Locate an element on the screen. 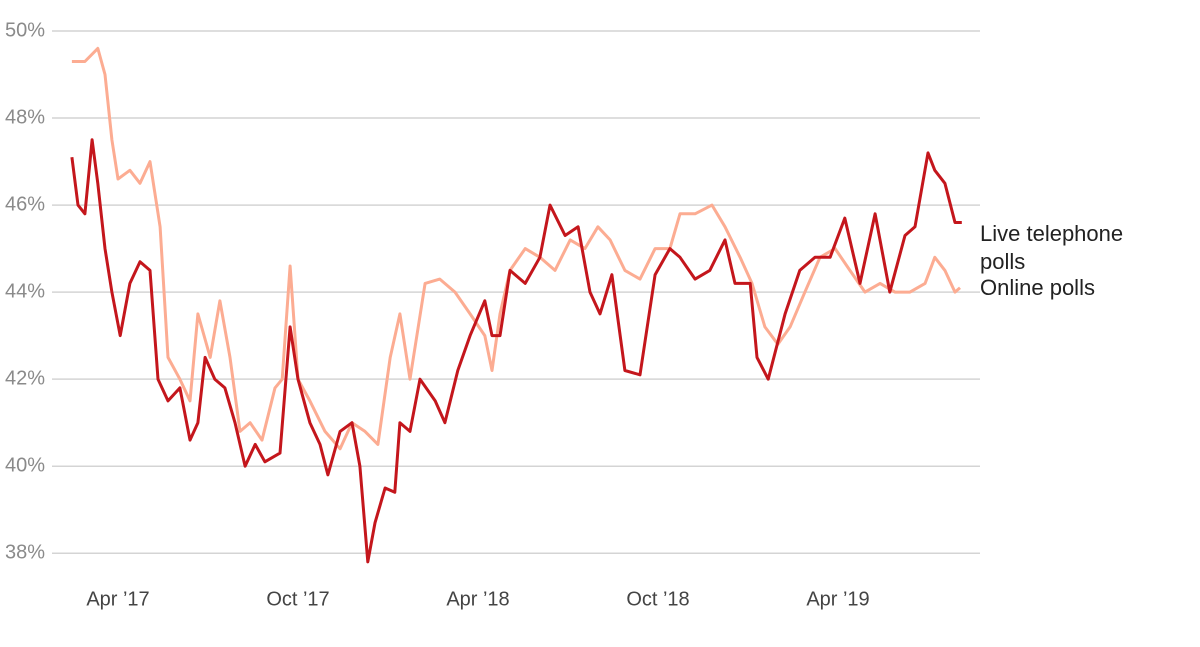  y-tick-label: 40% is located at coordinates (25, 465).